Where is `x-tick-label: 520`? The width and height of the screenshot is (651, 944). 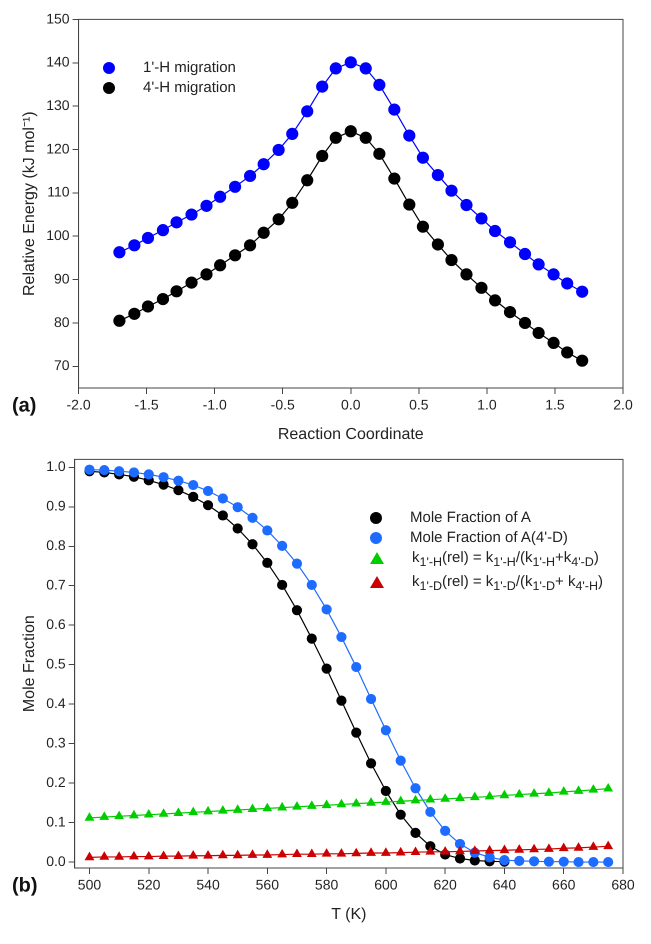
x-tick-label: 520 is located at coordinates (149, 884).